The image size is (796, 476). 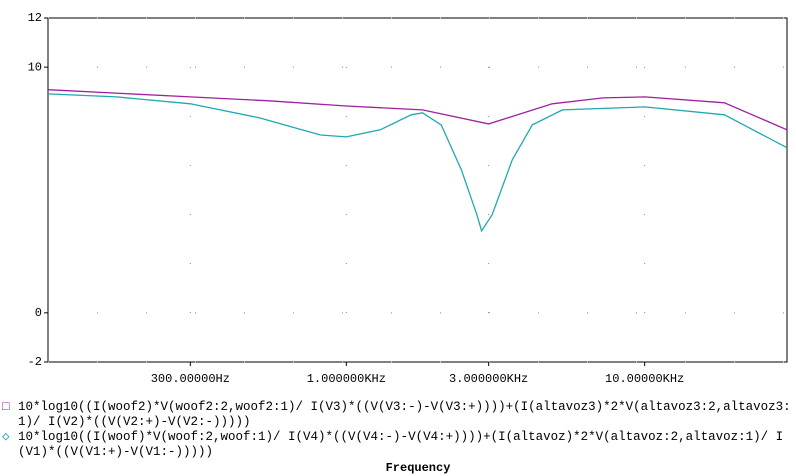 What do you see at coordinates (6, 437) in the screenshot?
I see `legend-marker: ◇` at bounding box center [6, 437].